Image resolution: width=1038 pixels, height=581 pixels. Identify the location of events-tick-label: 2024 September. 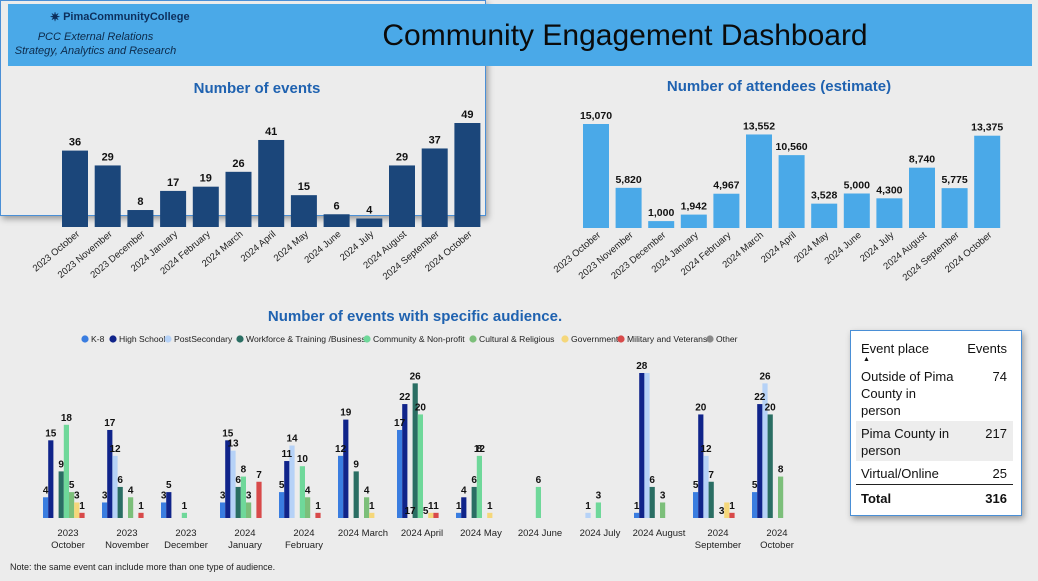
(411, 256).